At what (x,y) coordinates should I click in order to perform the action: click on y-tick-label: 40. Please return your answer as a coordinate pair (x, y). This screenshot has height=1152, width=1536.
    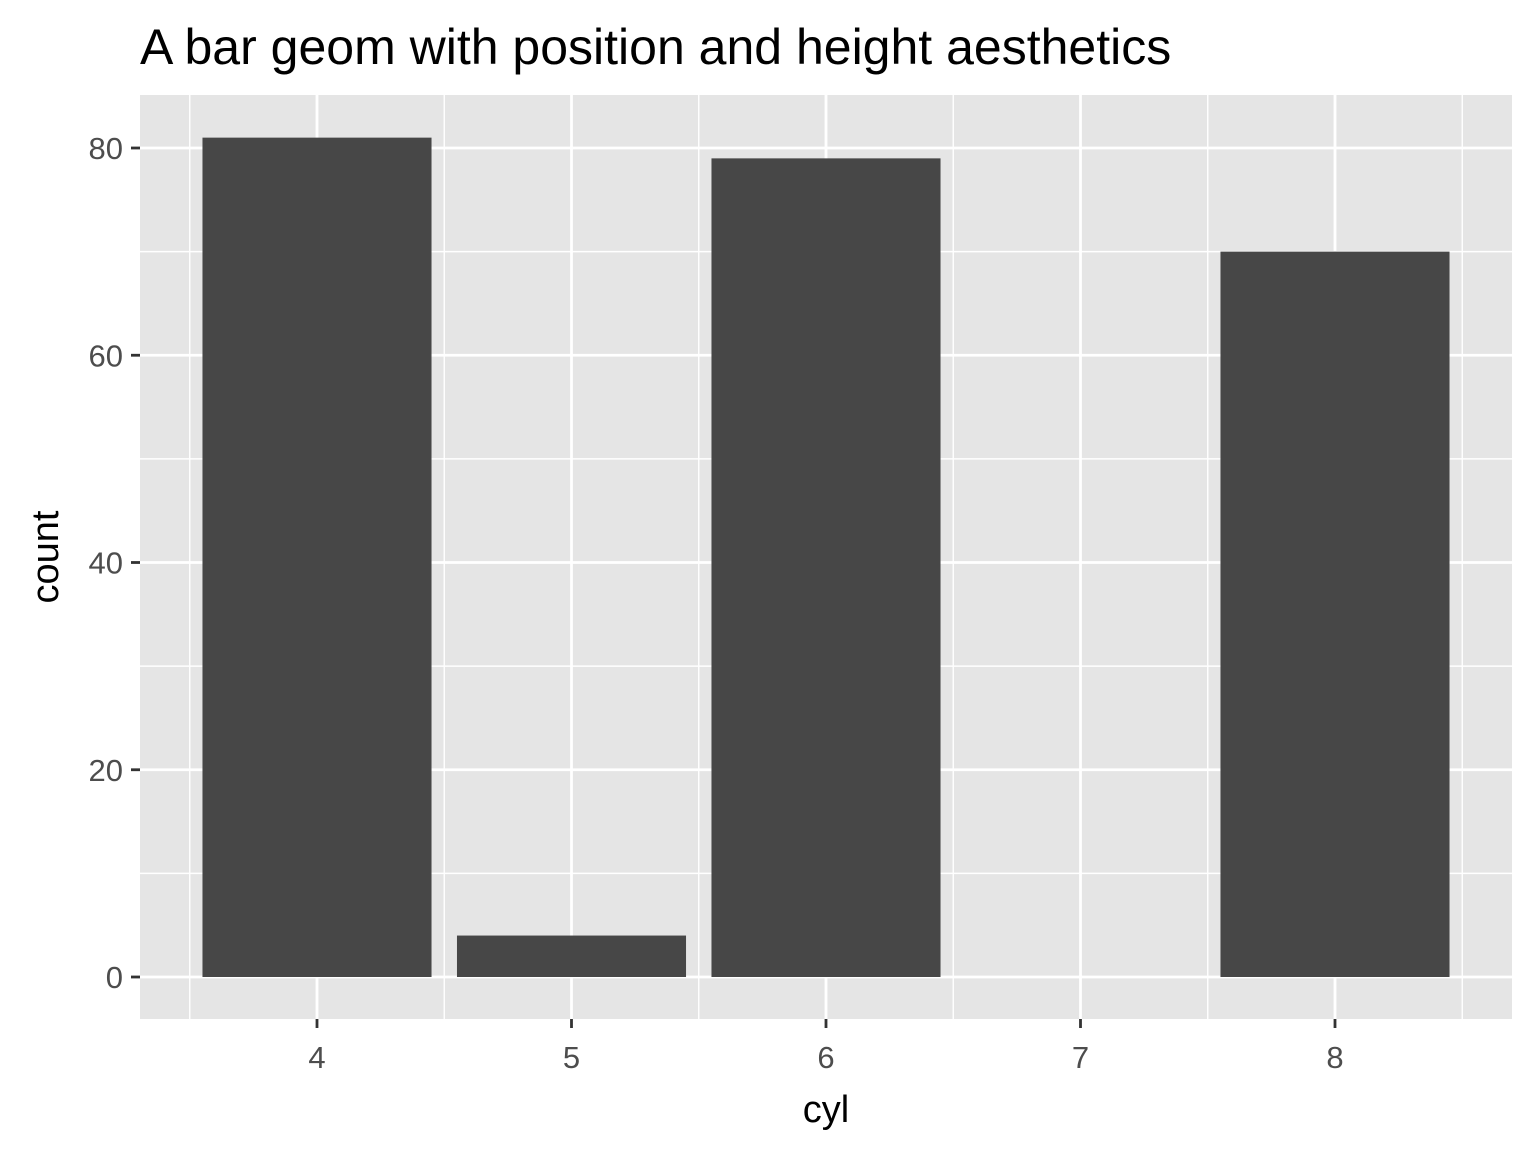
    Looking at the image, I should click on (106, 563).